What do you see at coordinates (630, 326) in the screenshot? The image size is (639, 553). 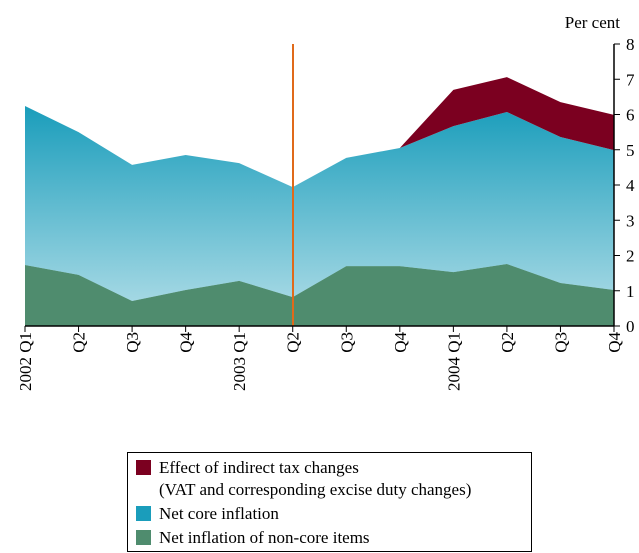 I see `y-tick-label: 0` at bounding box center [630, 326].